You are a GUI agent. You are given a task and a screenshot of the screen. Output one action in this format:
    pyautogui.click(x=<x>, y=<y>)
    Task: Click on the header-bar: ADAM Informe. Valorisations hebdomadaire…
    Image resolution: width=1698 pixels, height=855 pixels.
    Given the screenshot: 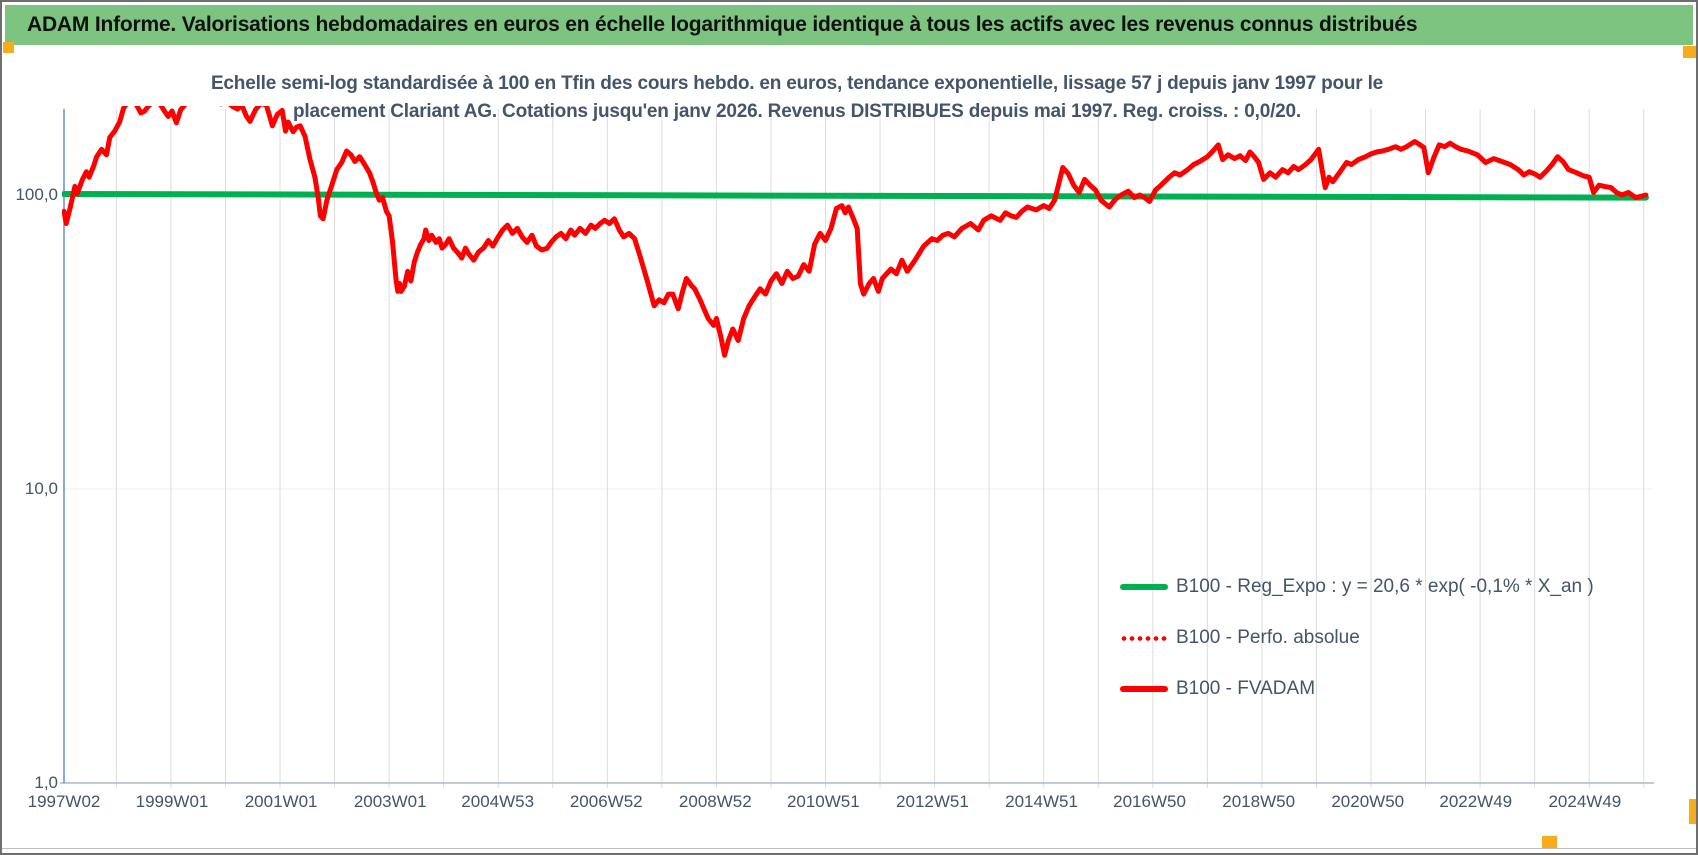 What is the action you would take?
    pyautogui.click(x=849, y=25)
    